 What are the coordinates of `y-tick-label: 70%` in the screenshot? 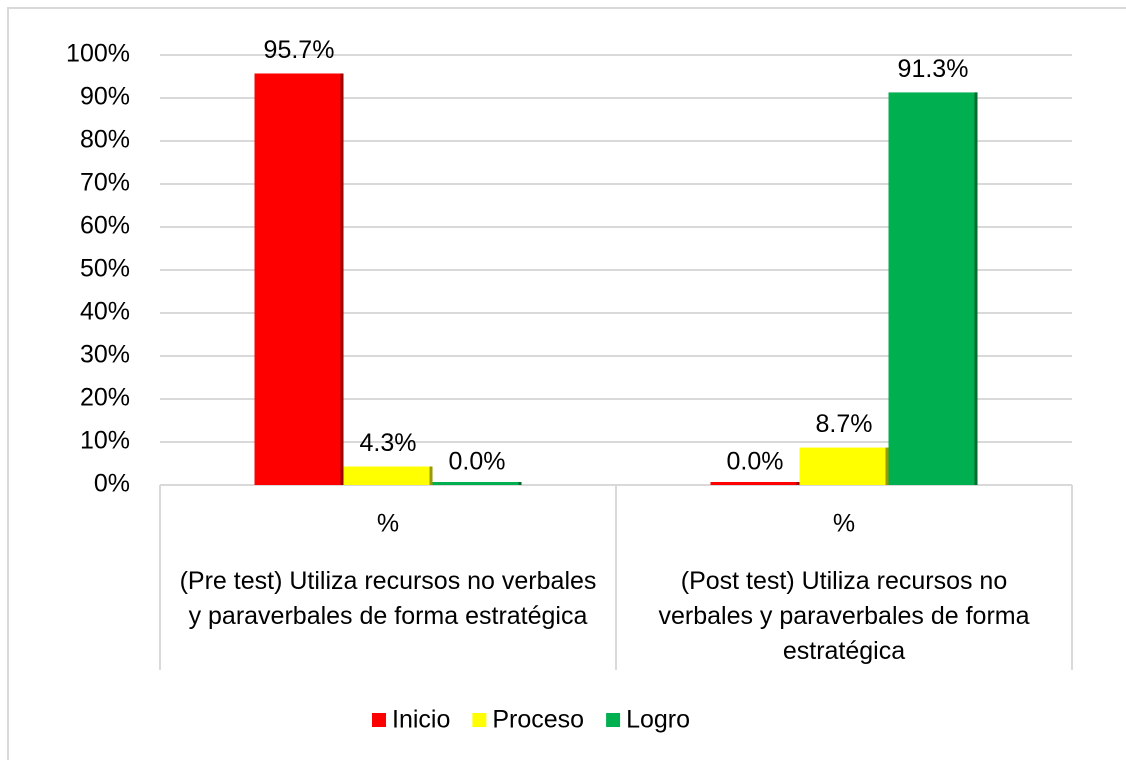 It's located at (105, 183).